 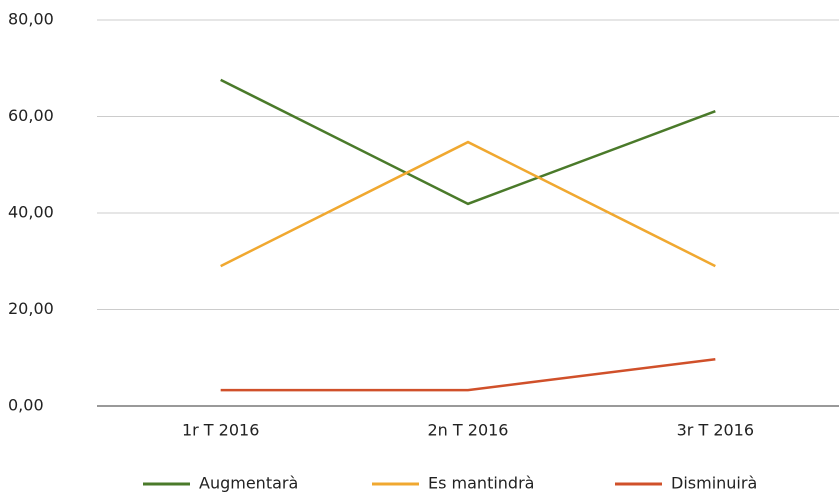 I want to click on y-tick-label: 0,00, so click(x=26, y=405).